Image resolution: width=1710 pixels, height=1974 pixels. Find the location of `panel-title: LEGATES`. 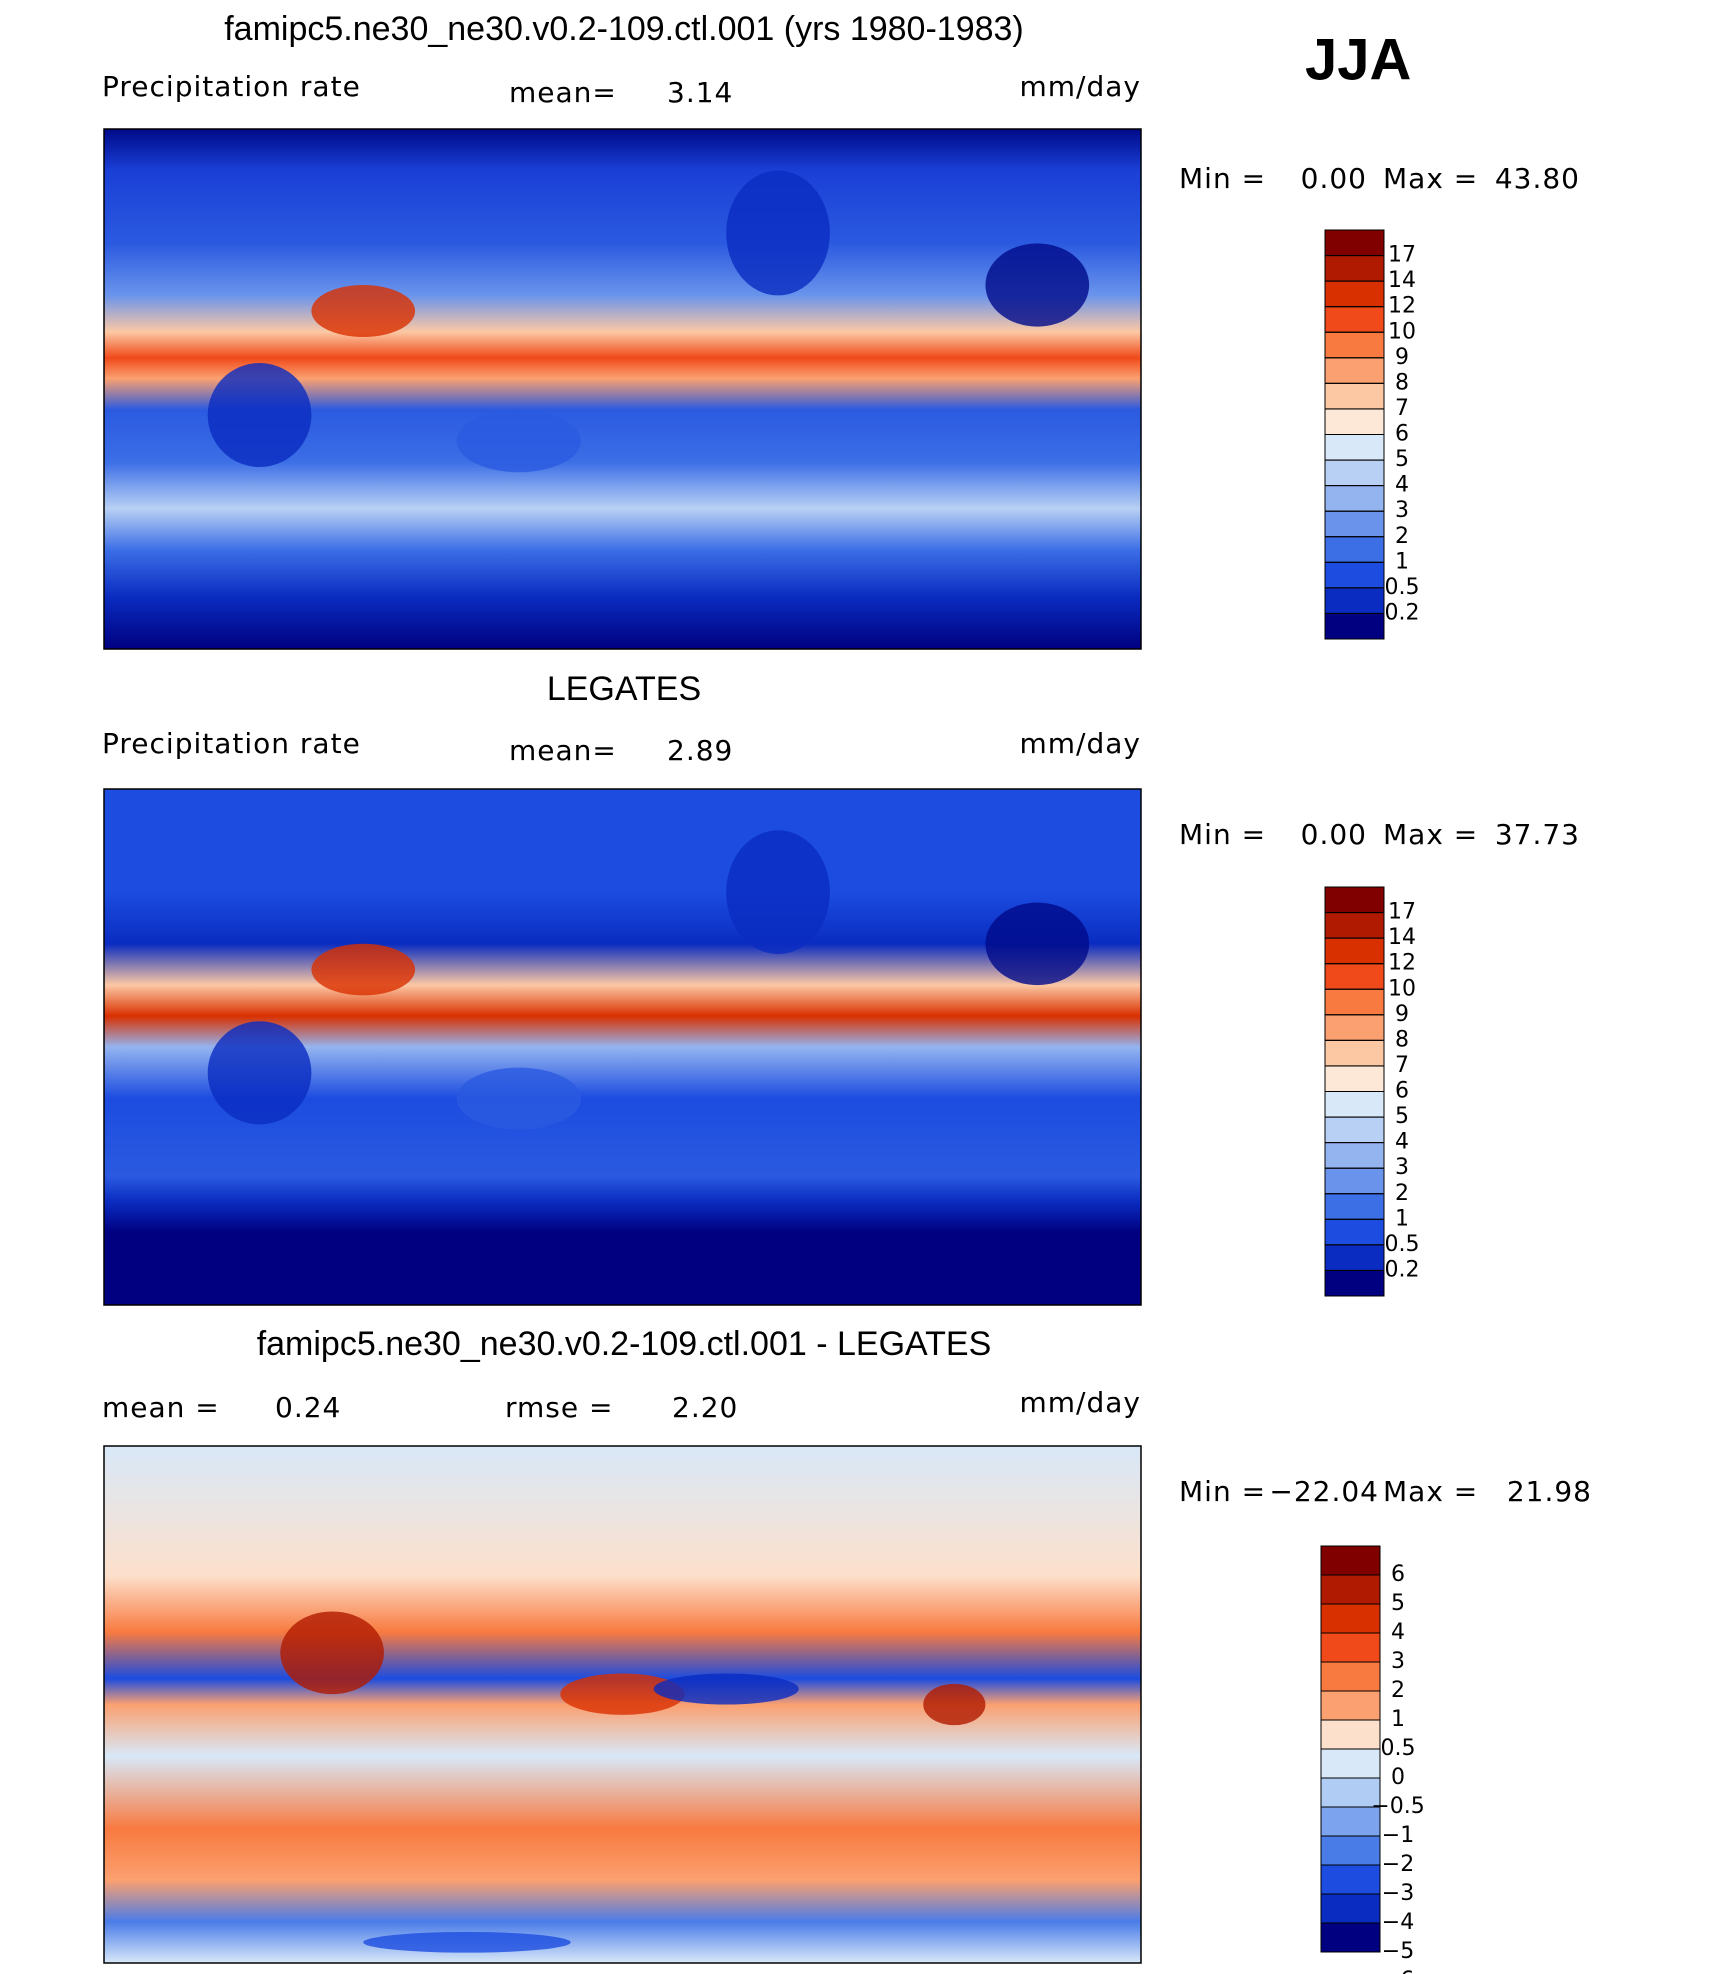

panel-title: LEGATES is located at coordinates (624, 689).